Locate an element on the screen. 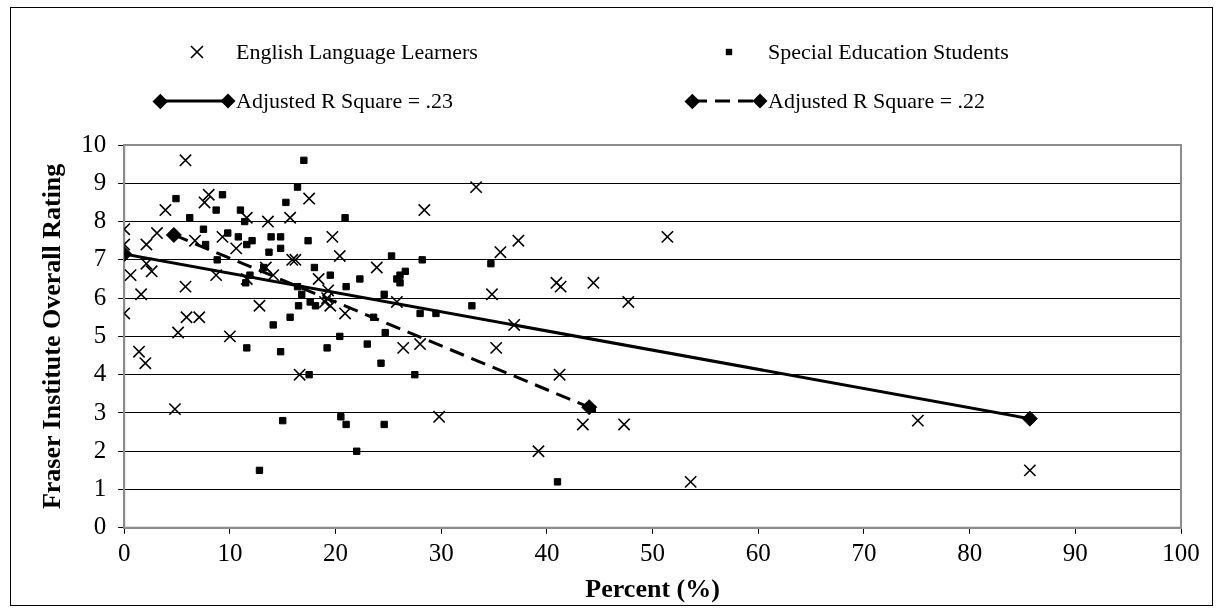  x-tick-label: 80 is located at coordinates (970, 552).